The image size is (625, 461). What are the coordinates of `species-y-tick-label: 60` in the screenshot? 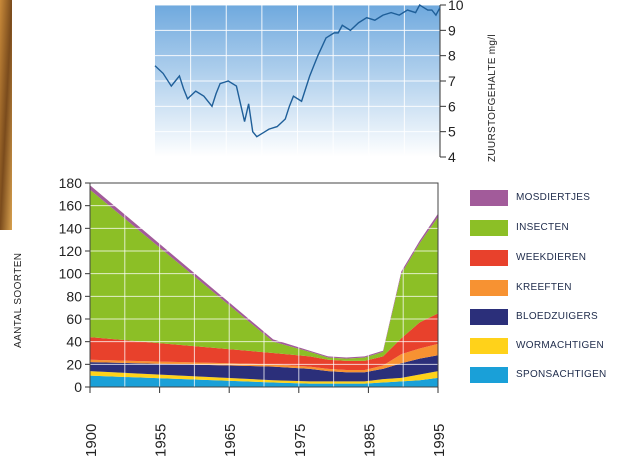 It's located at (74, 319).